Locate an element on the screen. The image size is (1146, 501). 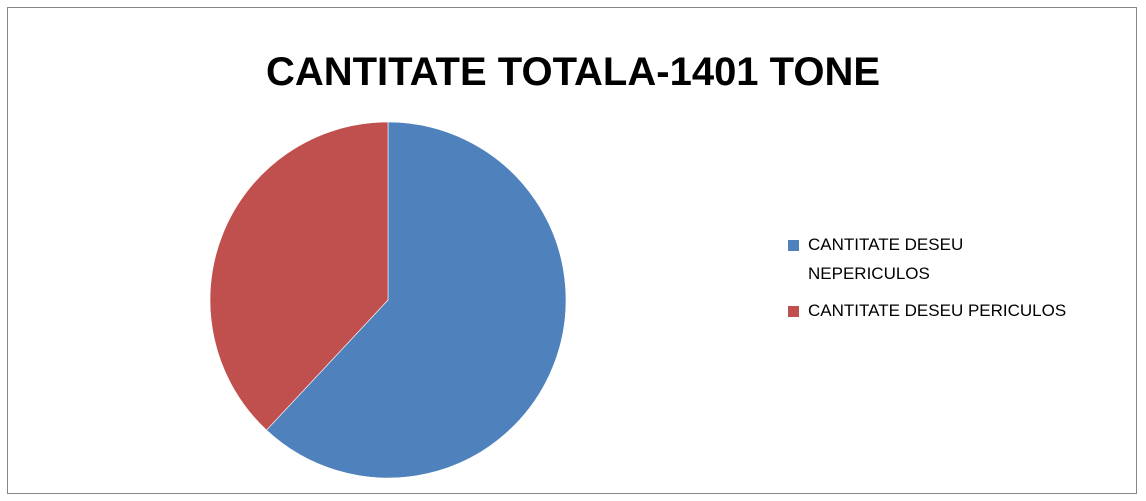
legend-swatch-nepericulos is located at coordinates (793, 245).